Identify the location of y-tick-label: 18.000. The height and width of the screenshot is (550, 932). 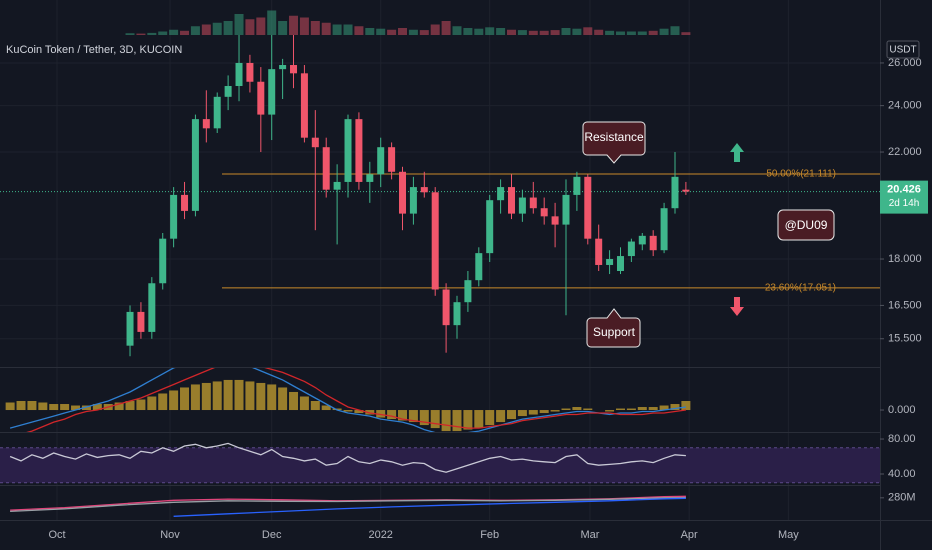
(905, 259).